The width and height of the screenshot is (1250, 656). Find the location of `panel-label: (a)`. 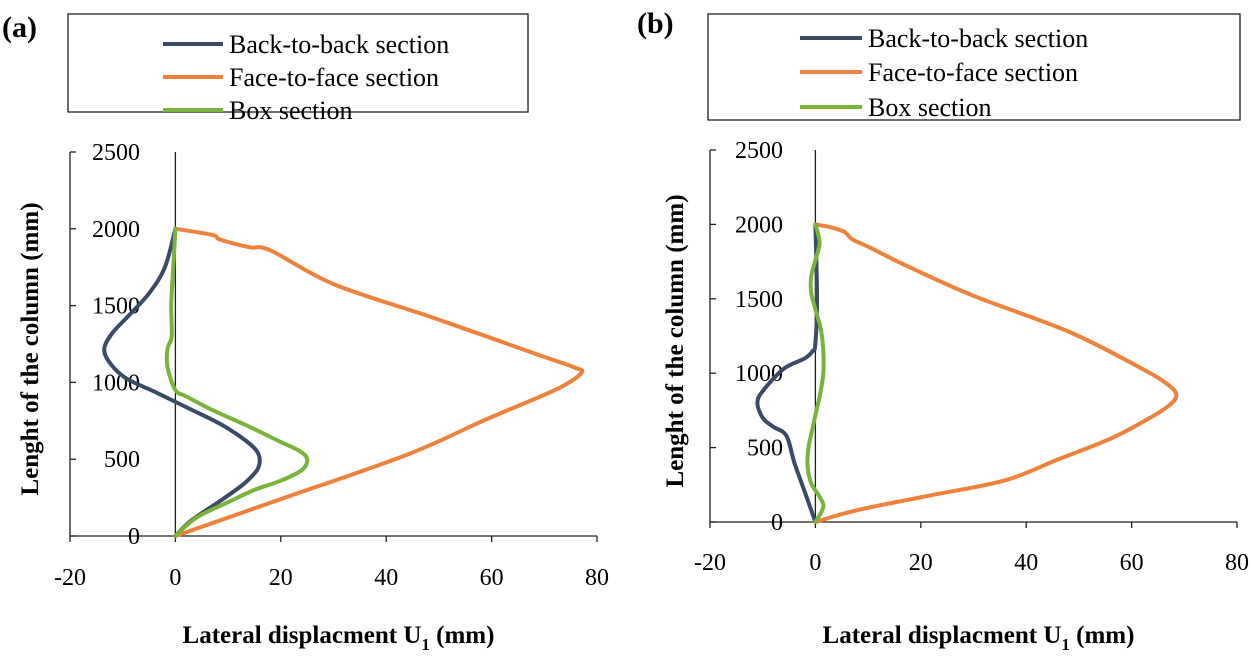

panel-label: (a) is located at coordinates (19, 27).